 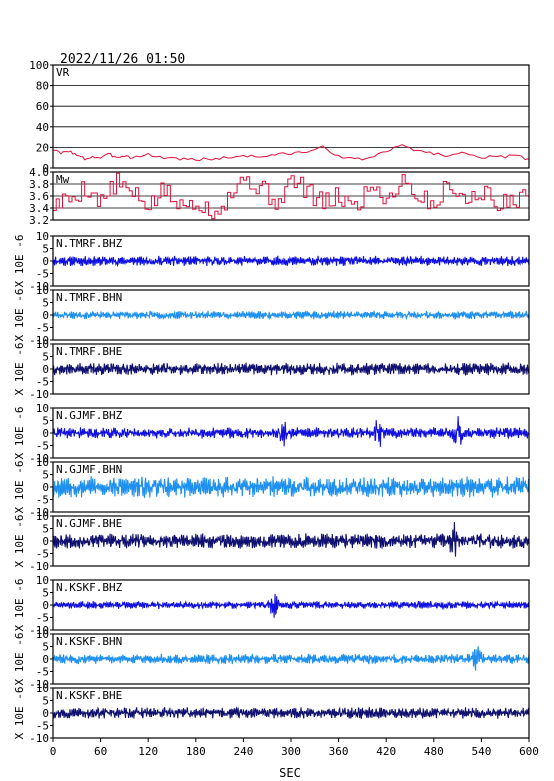 I want to click on trace-vr, so click(x=291, y=153).